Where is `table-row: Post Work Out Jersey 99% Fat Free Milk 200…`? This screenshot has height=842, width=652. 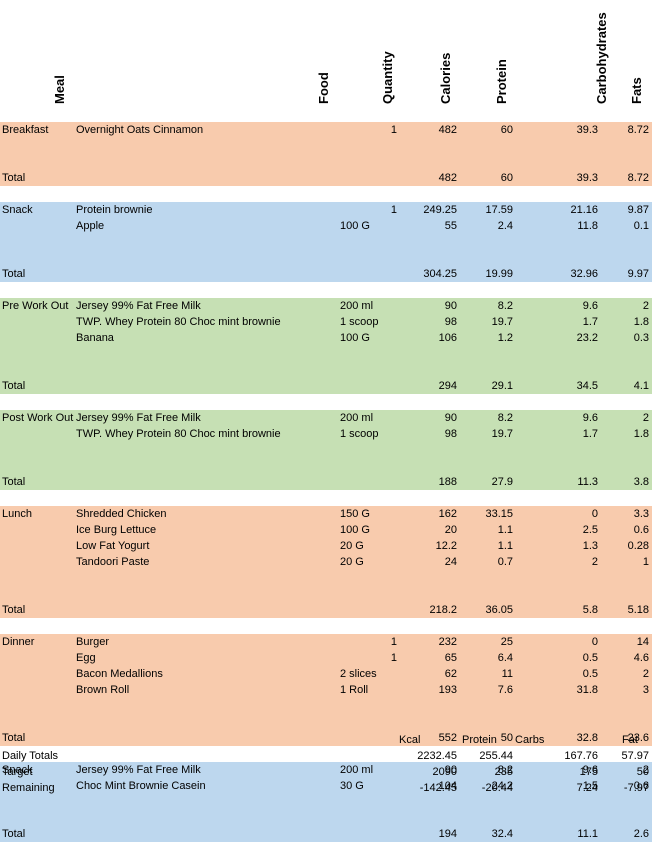
table-row: Post Work Out Jersey 99% Fat Free Milk 200… is located at coordinates (326, 418).